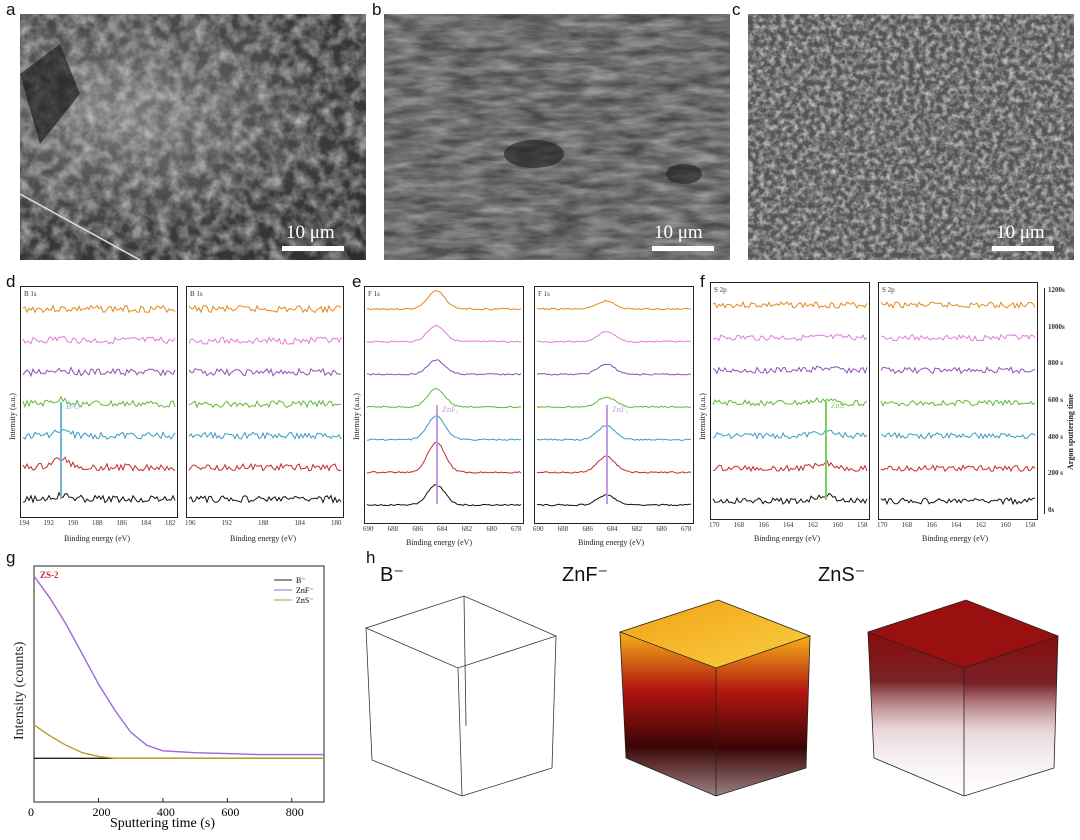 Image resolution: width=1080 pixels, height=840 pixels. I want to click on scale-label-b: 10 μm, so click(678, 232).